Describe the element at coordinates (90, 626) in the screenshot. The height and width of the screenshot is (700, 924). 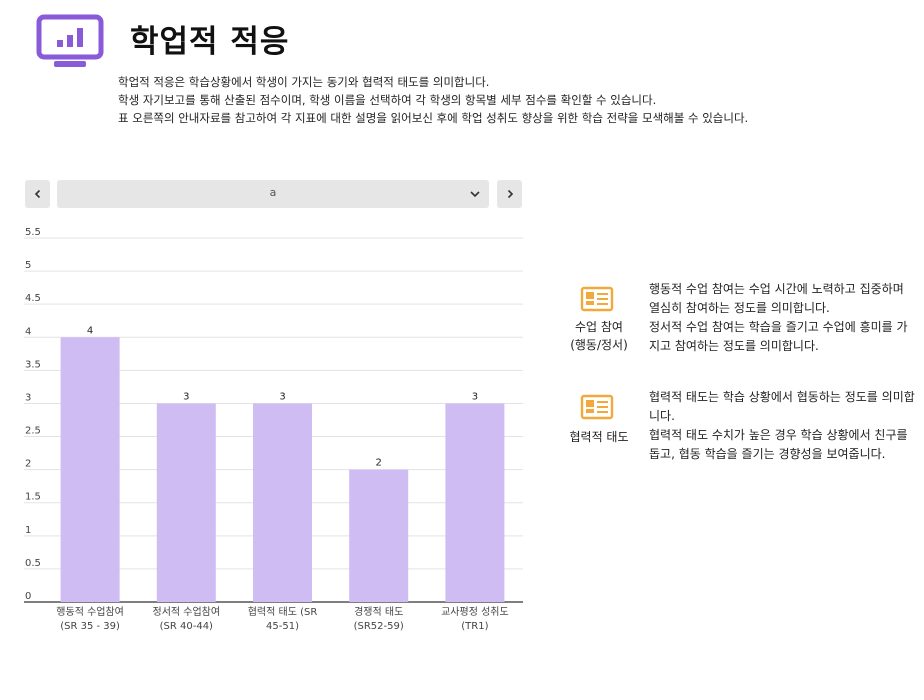
I see `x-tick-label: (SR 35 - 39)` at that location.